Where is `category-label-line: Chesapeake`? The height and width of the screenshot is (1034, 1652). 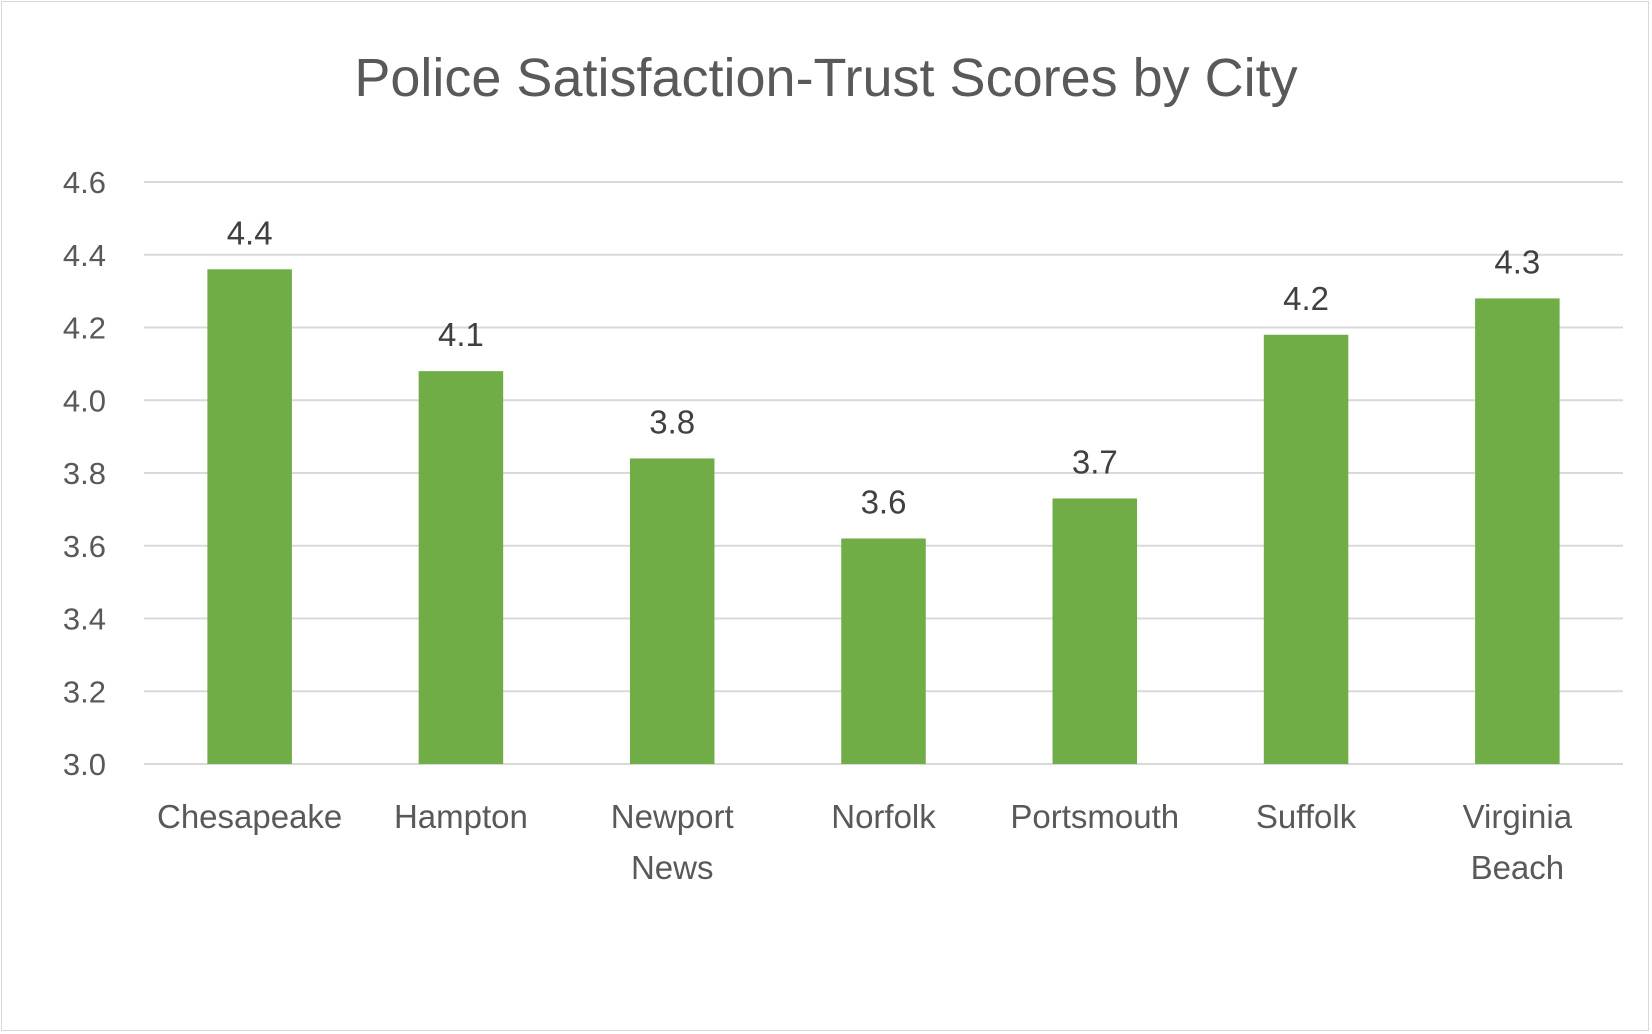
category-label-line: Chesapeake is located at coordinates (249, 816).